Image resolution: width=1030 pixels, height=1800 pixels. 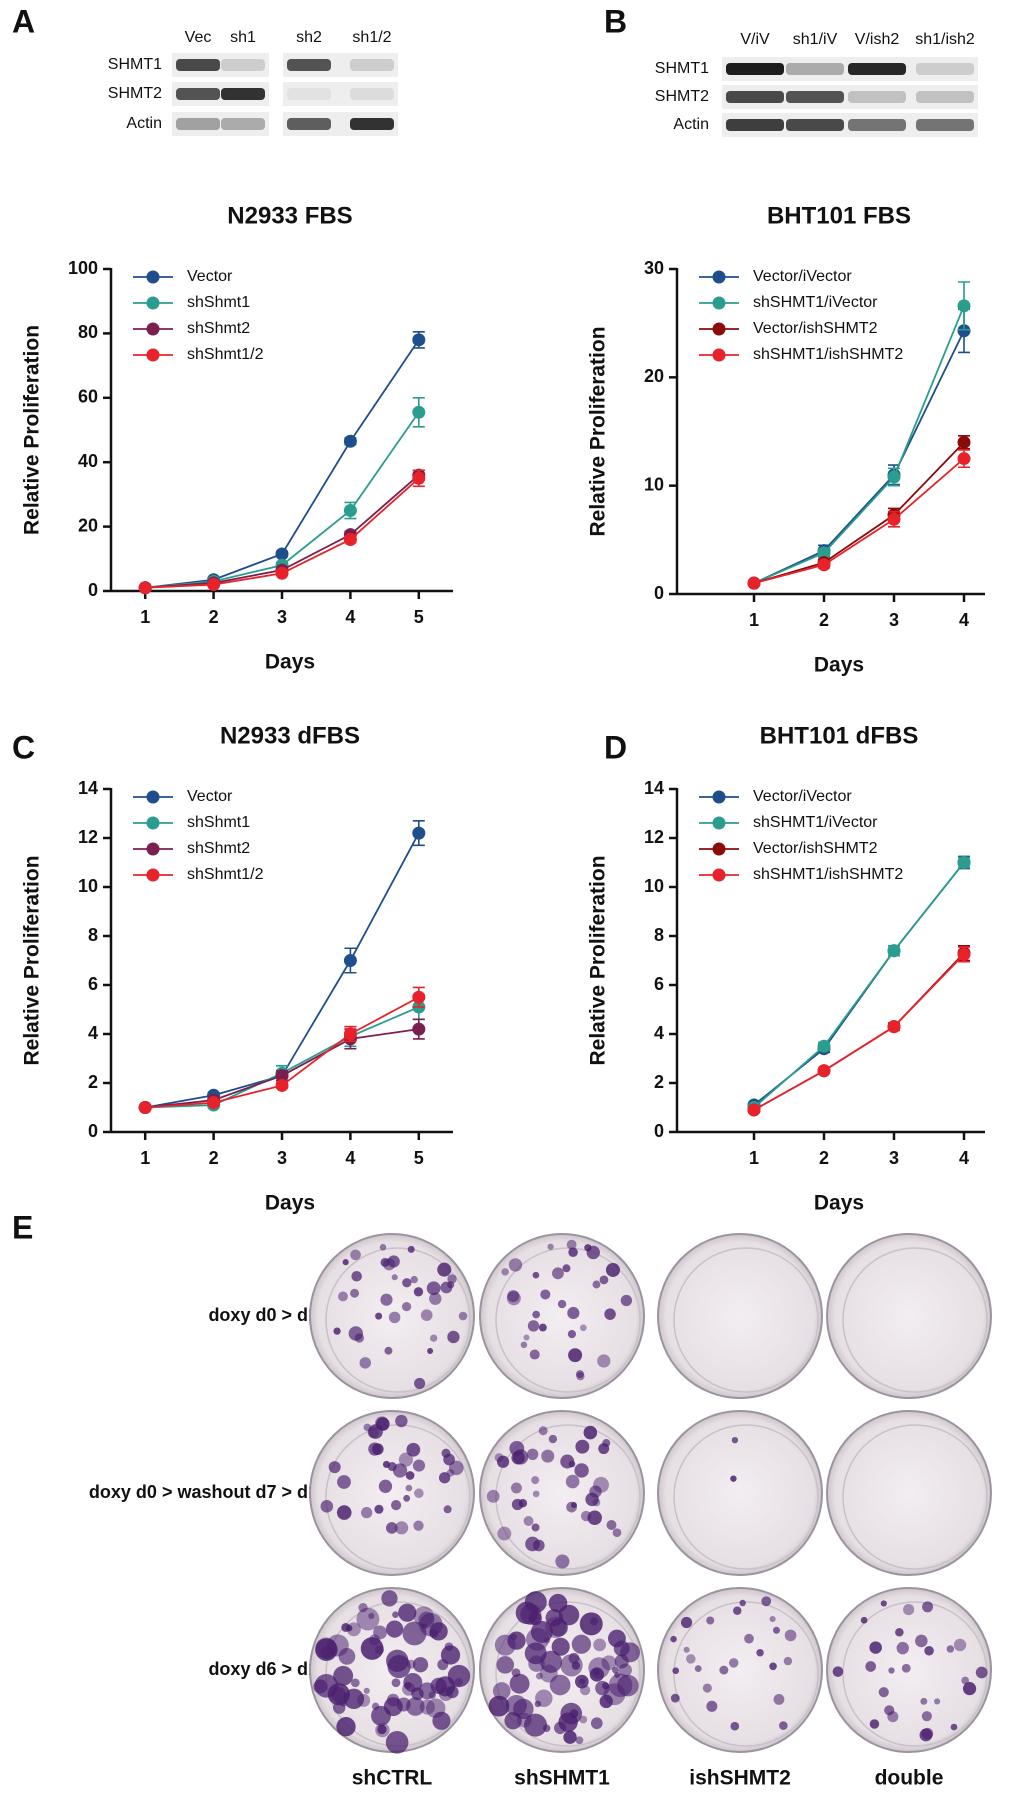 I want to click on panel-letter: D, so click(x=615, y=747).